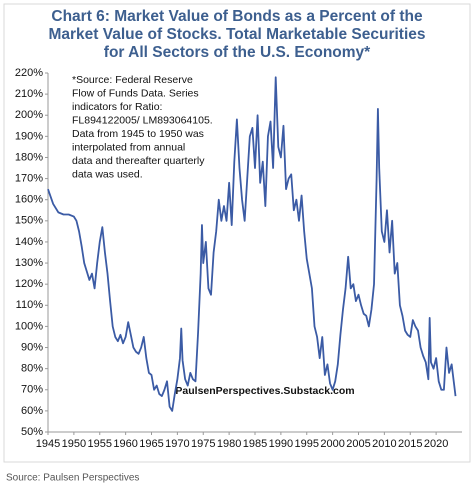 The height and width of the screenshot is (488, 475). Describe the element at coordinates (29, 242) in the screenshot. I see `y-tick-label: 140%` at that location.